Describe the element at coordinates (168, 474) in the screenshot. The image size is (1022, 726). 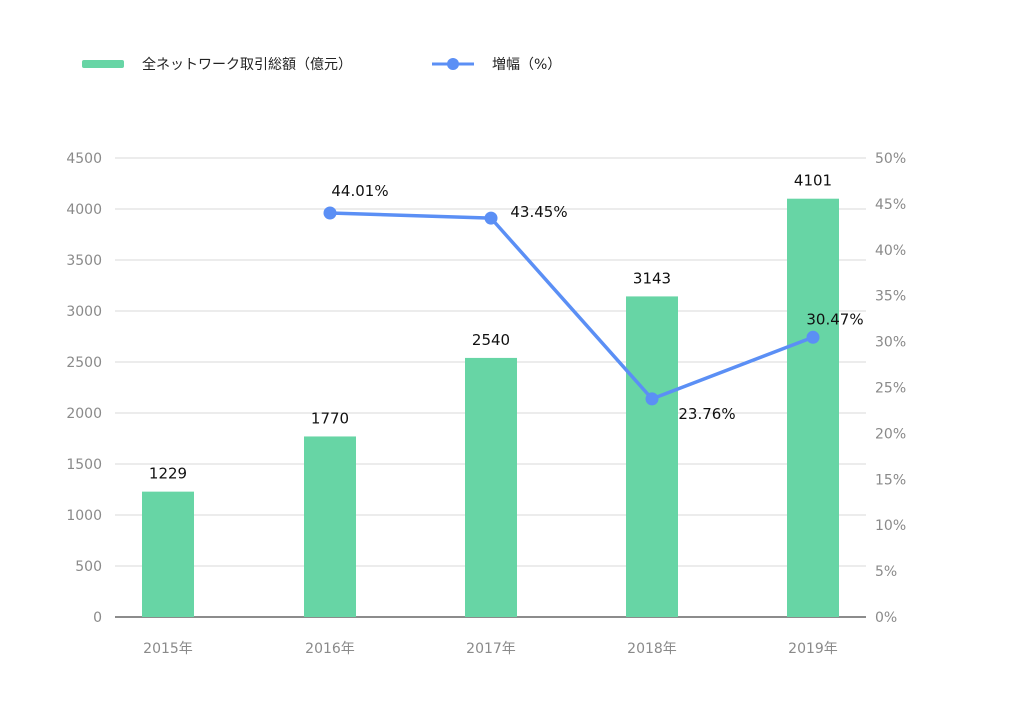
I see `bar-data-label: 1229` at that location.